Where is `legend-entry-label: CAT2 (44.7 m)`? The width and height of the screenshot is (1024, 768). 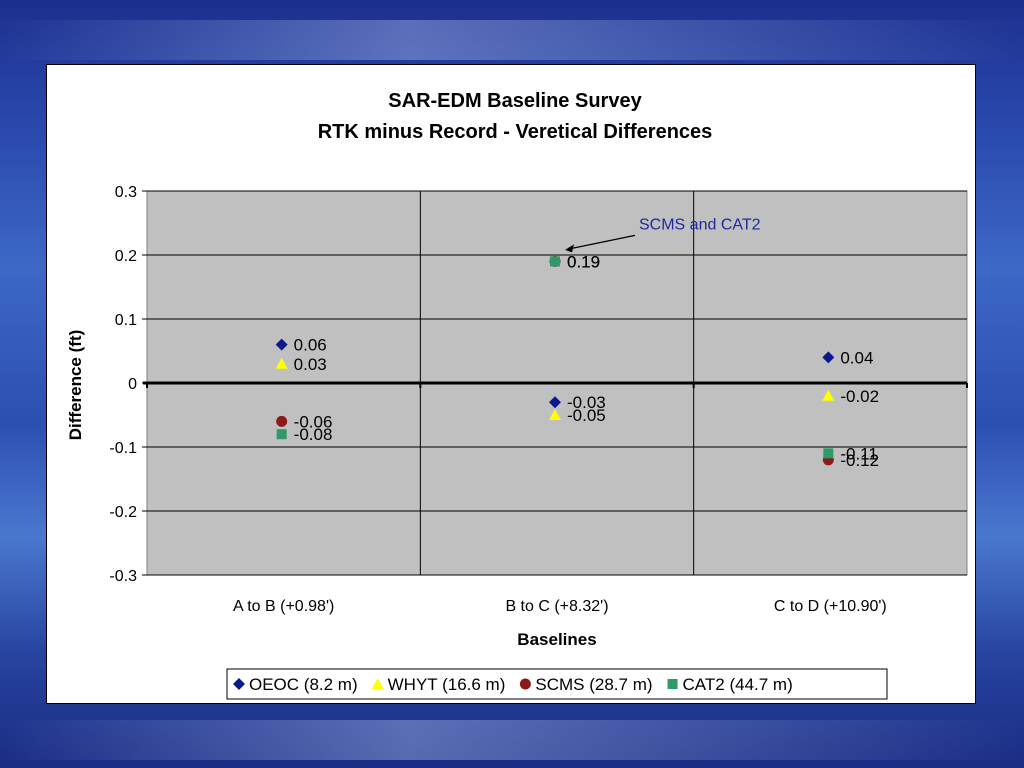 legend-entry-label: CAT2 (44.7 m) is located at coordinates (738, 684).